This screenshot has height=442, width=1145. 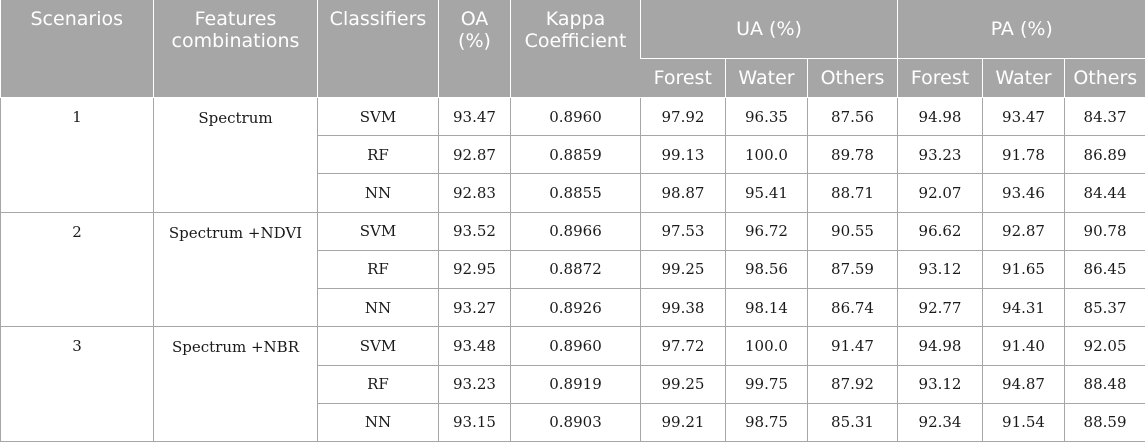 What do you see at coordinates (683, 193) in the screenshot?
I see `ua-forest-cell: 98.87` at bounding box center [683, 193].